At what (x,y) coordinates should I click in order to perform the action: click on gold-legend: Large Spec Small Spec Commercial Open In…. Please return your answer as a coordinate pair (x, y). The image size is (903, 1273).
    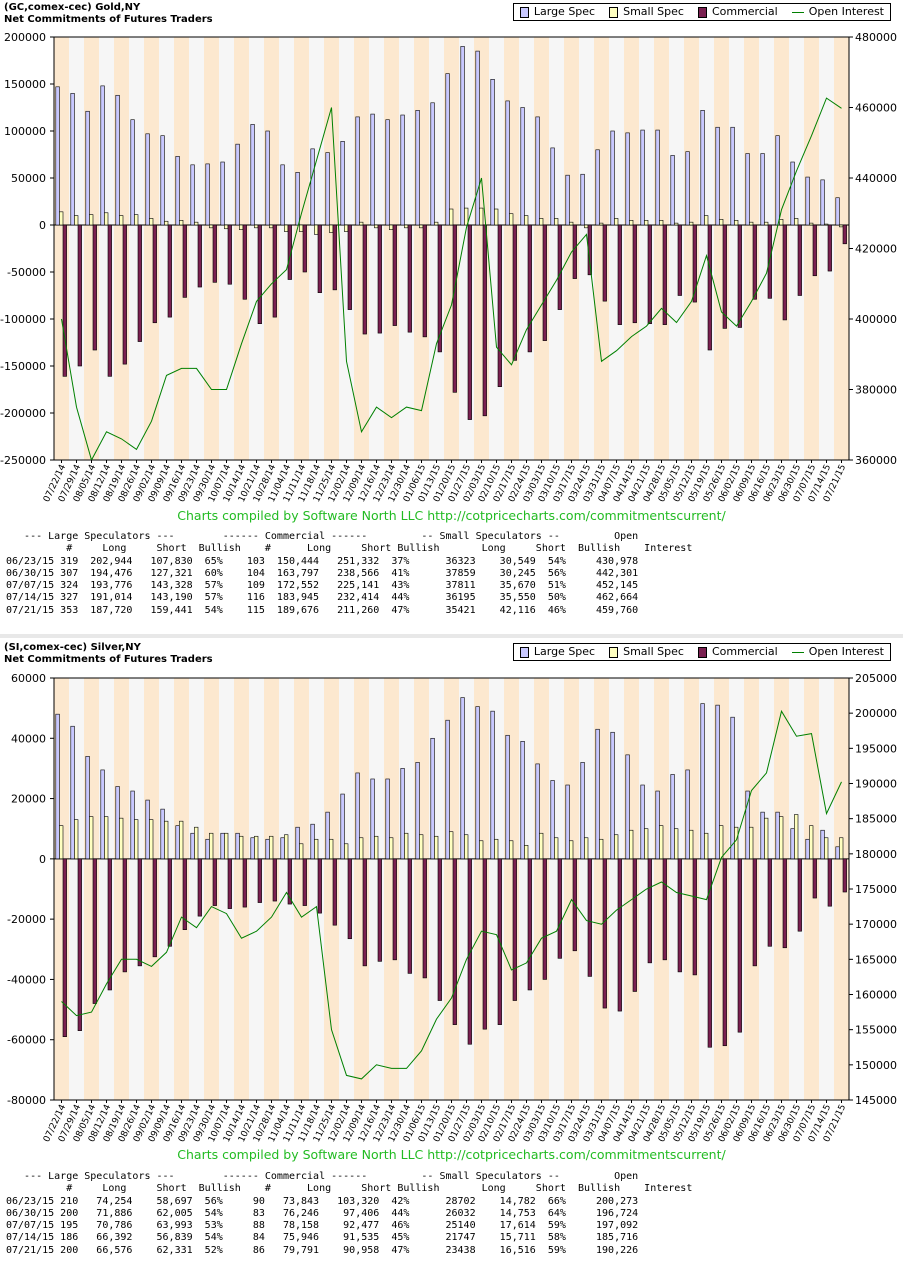
    Looking at the image, I should click on (701, 12).